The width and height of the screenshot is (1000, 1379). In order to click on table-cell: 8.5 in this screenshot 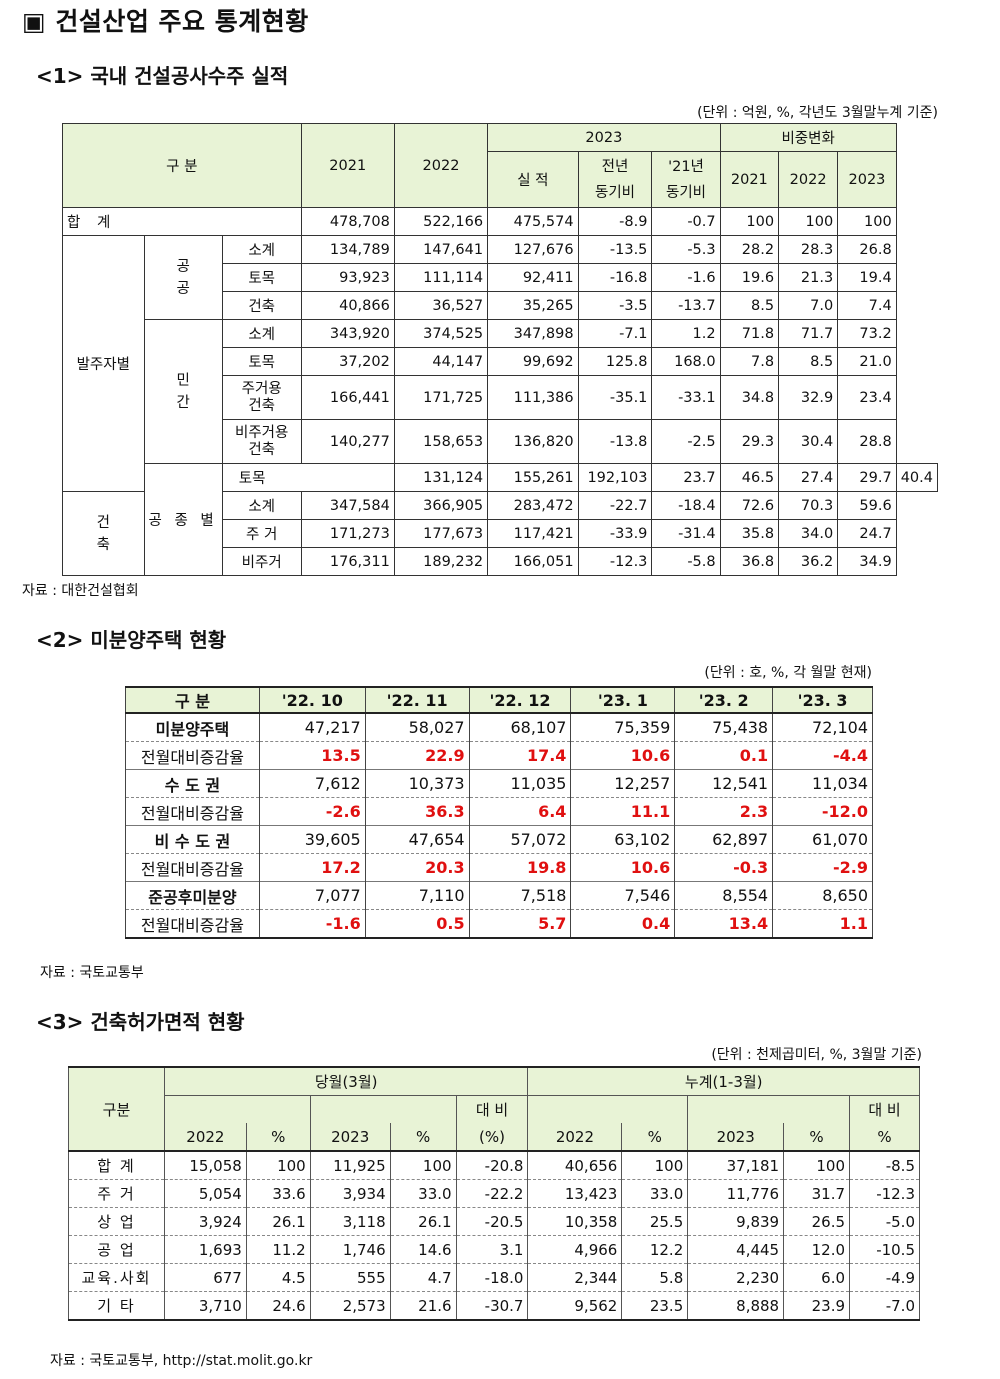, I will do `click(808, 361)`.